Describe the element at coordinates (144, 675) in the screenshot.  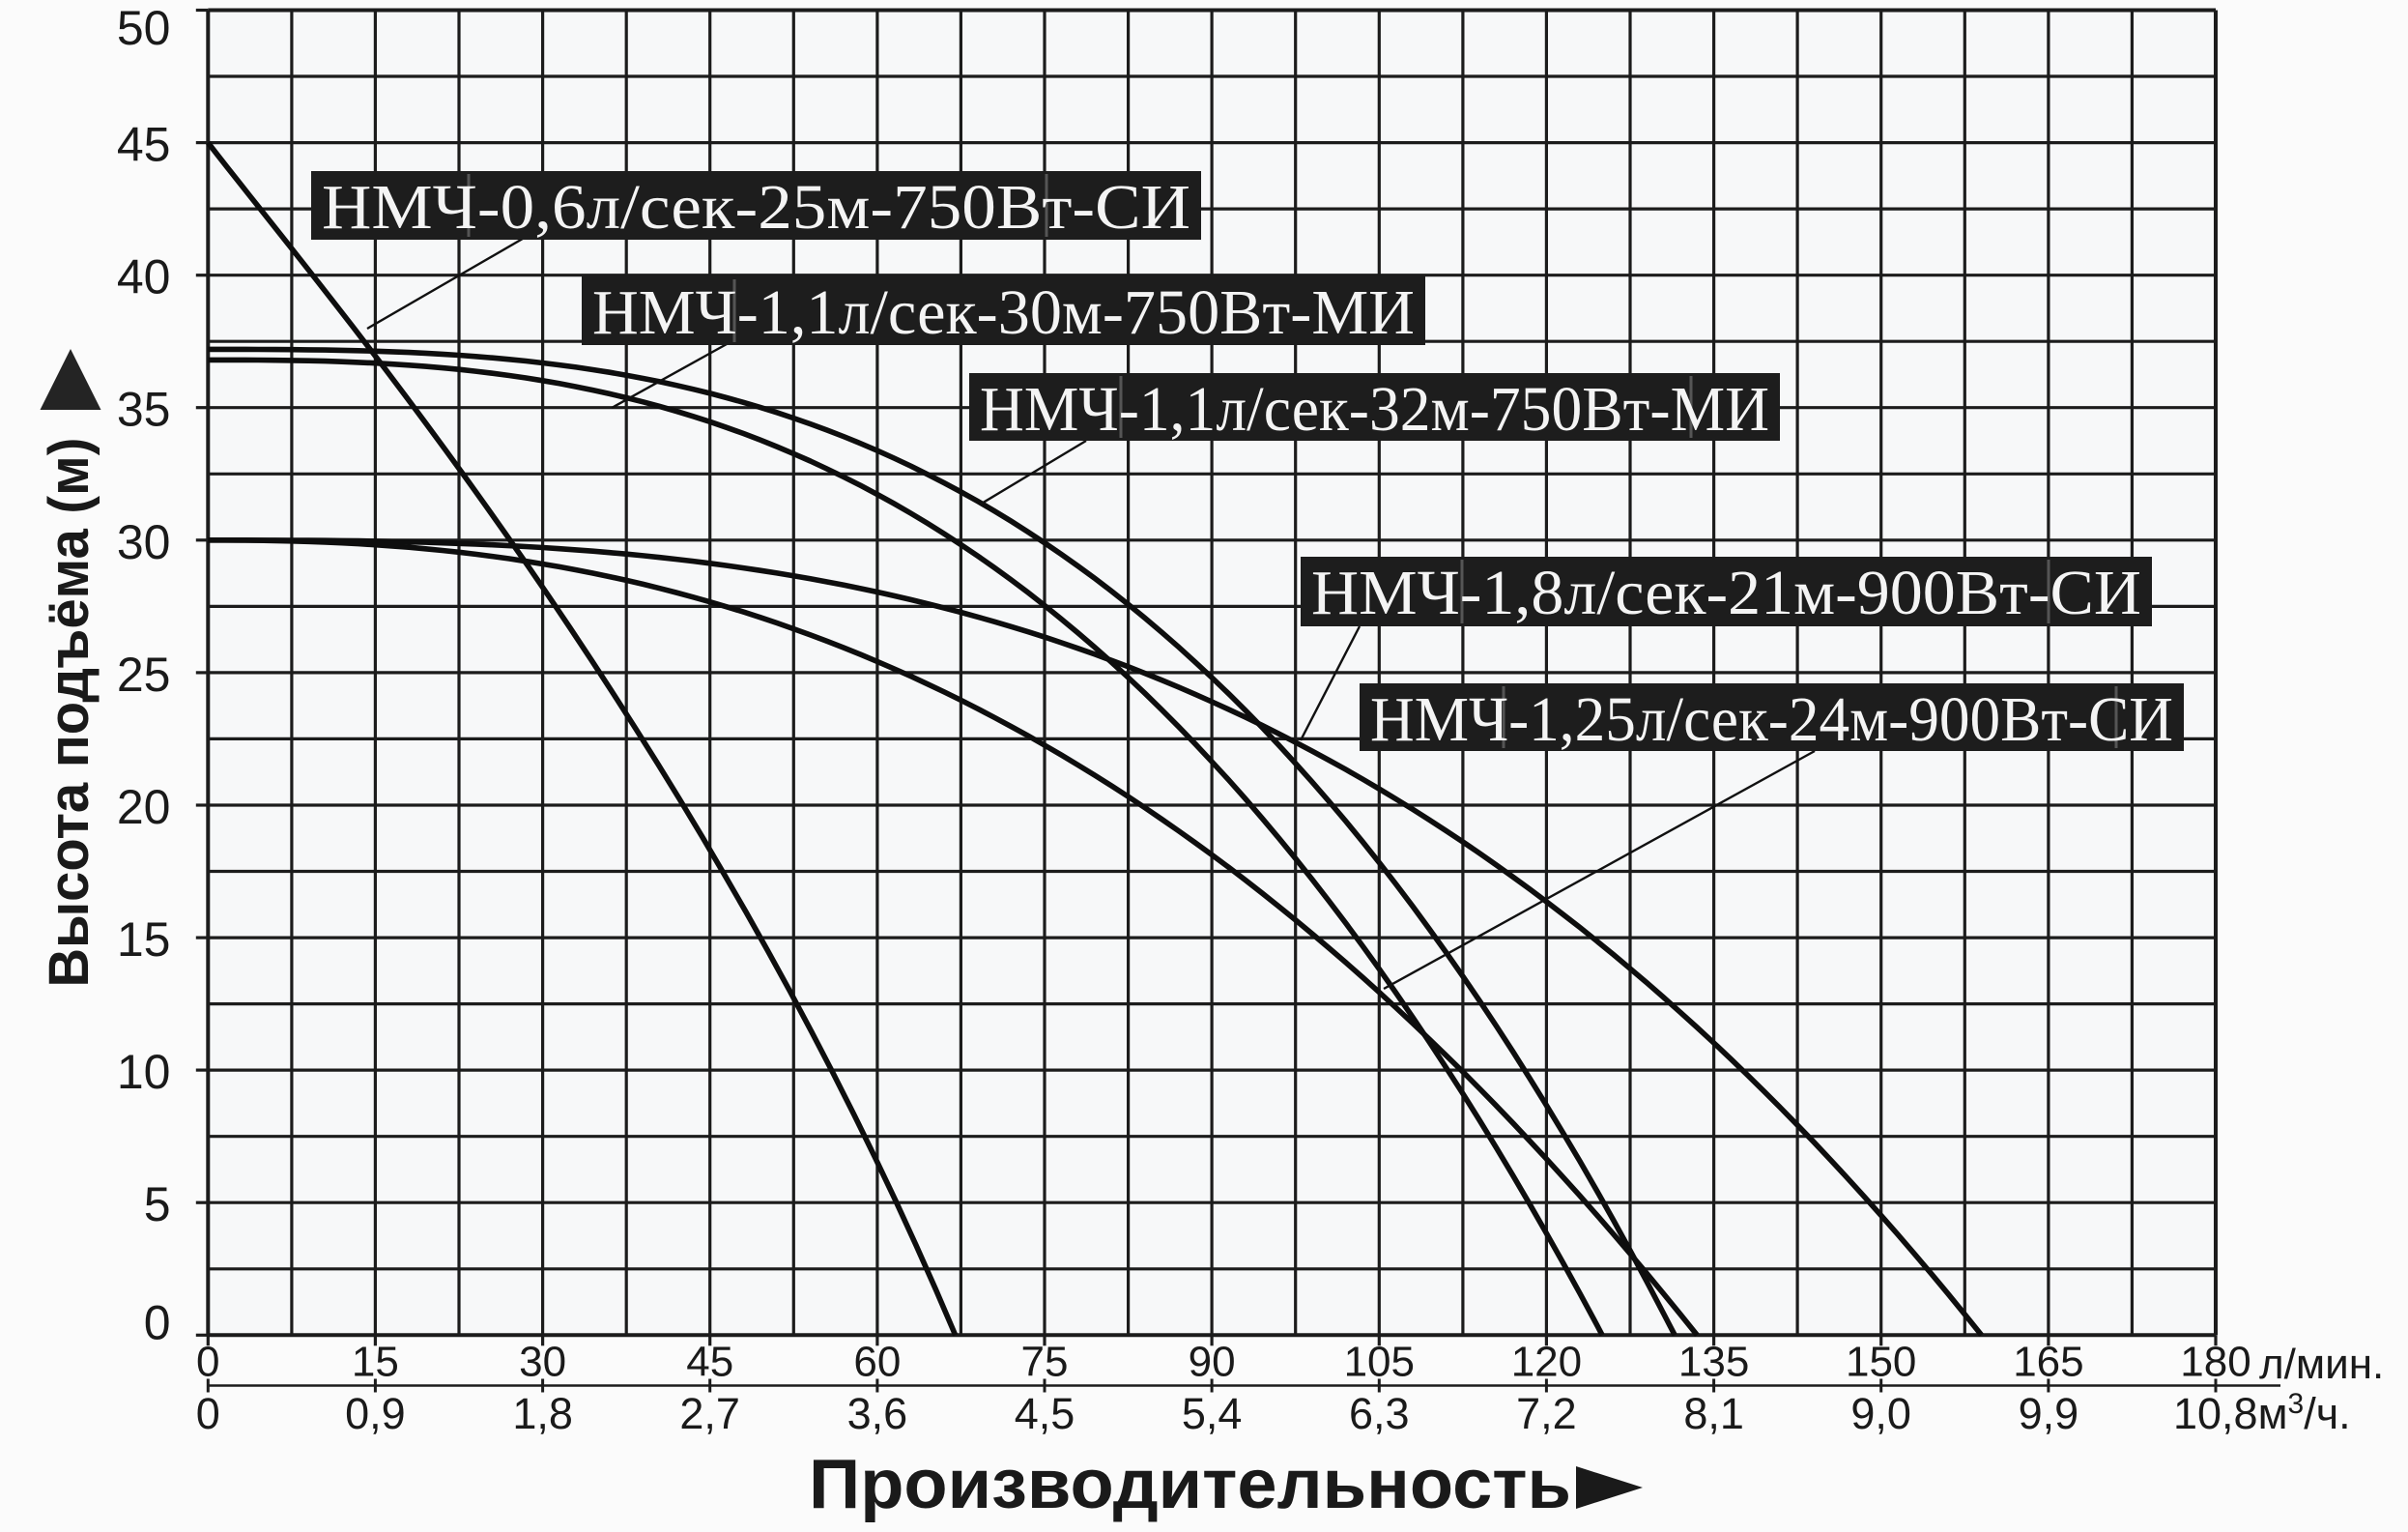
I see `svg-text: 25` at that location.